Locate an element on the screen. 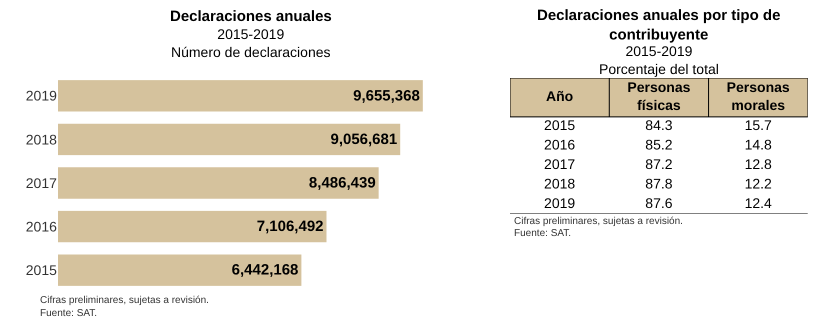  data-label: 9,056,681 is located at coordinates (364, 139).